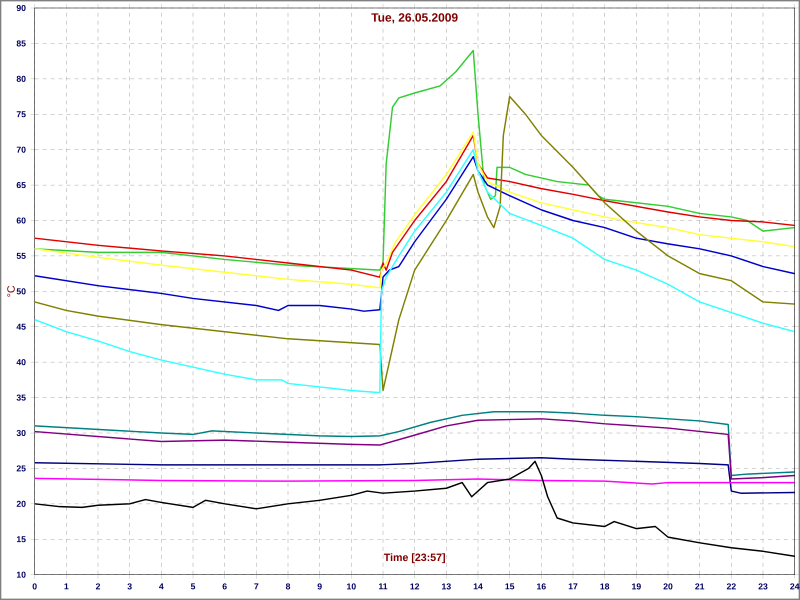 The width and height of the screenshot is (800, 600). What do you see at coordinates (21, 43) in the screenshot?
I see `y-tick-label: 85` at bounding box center [21, 43].